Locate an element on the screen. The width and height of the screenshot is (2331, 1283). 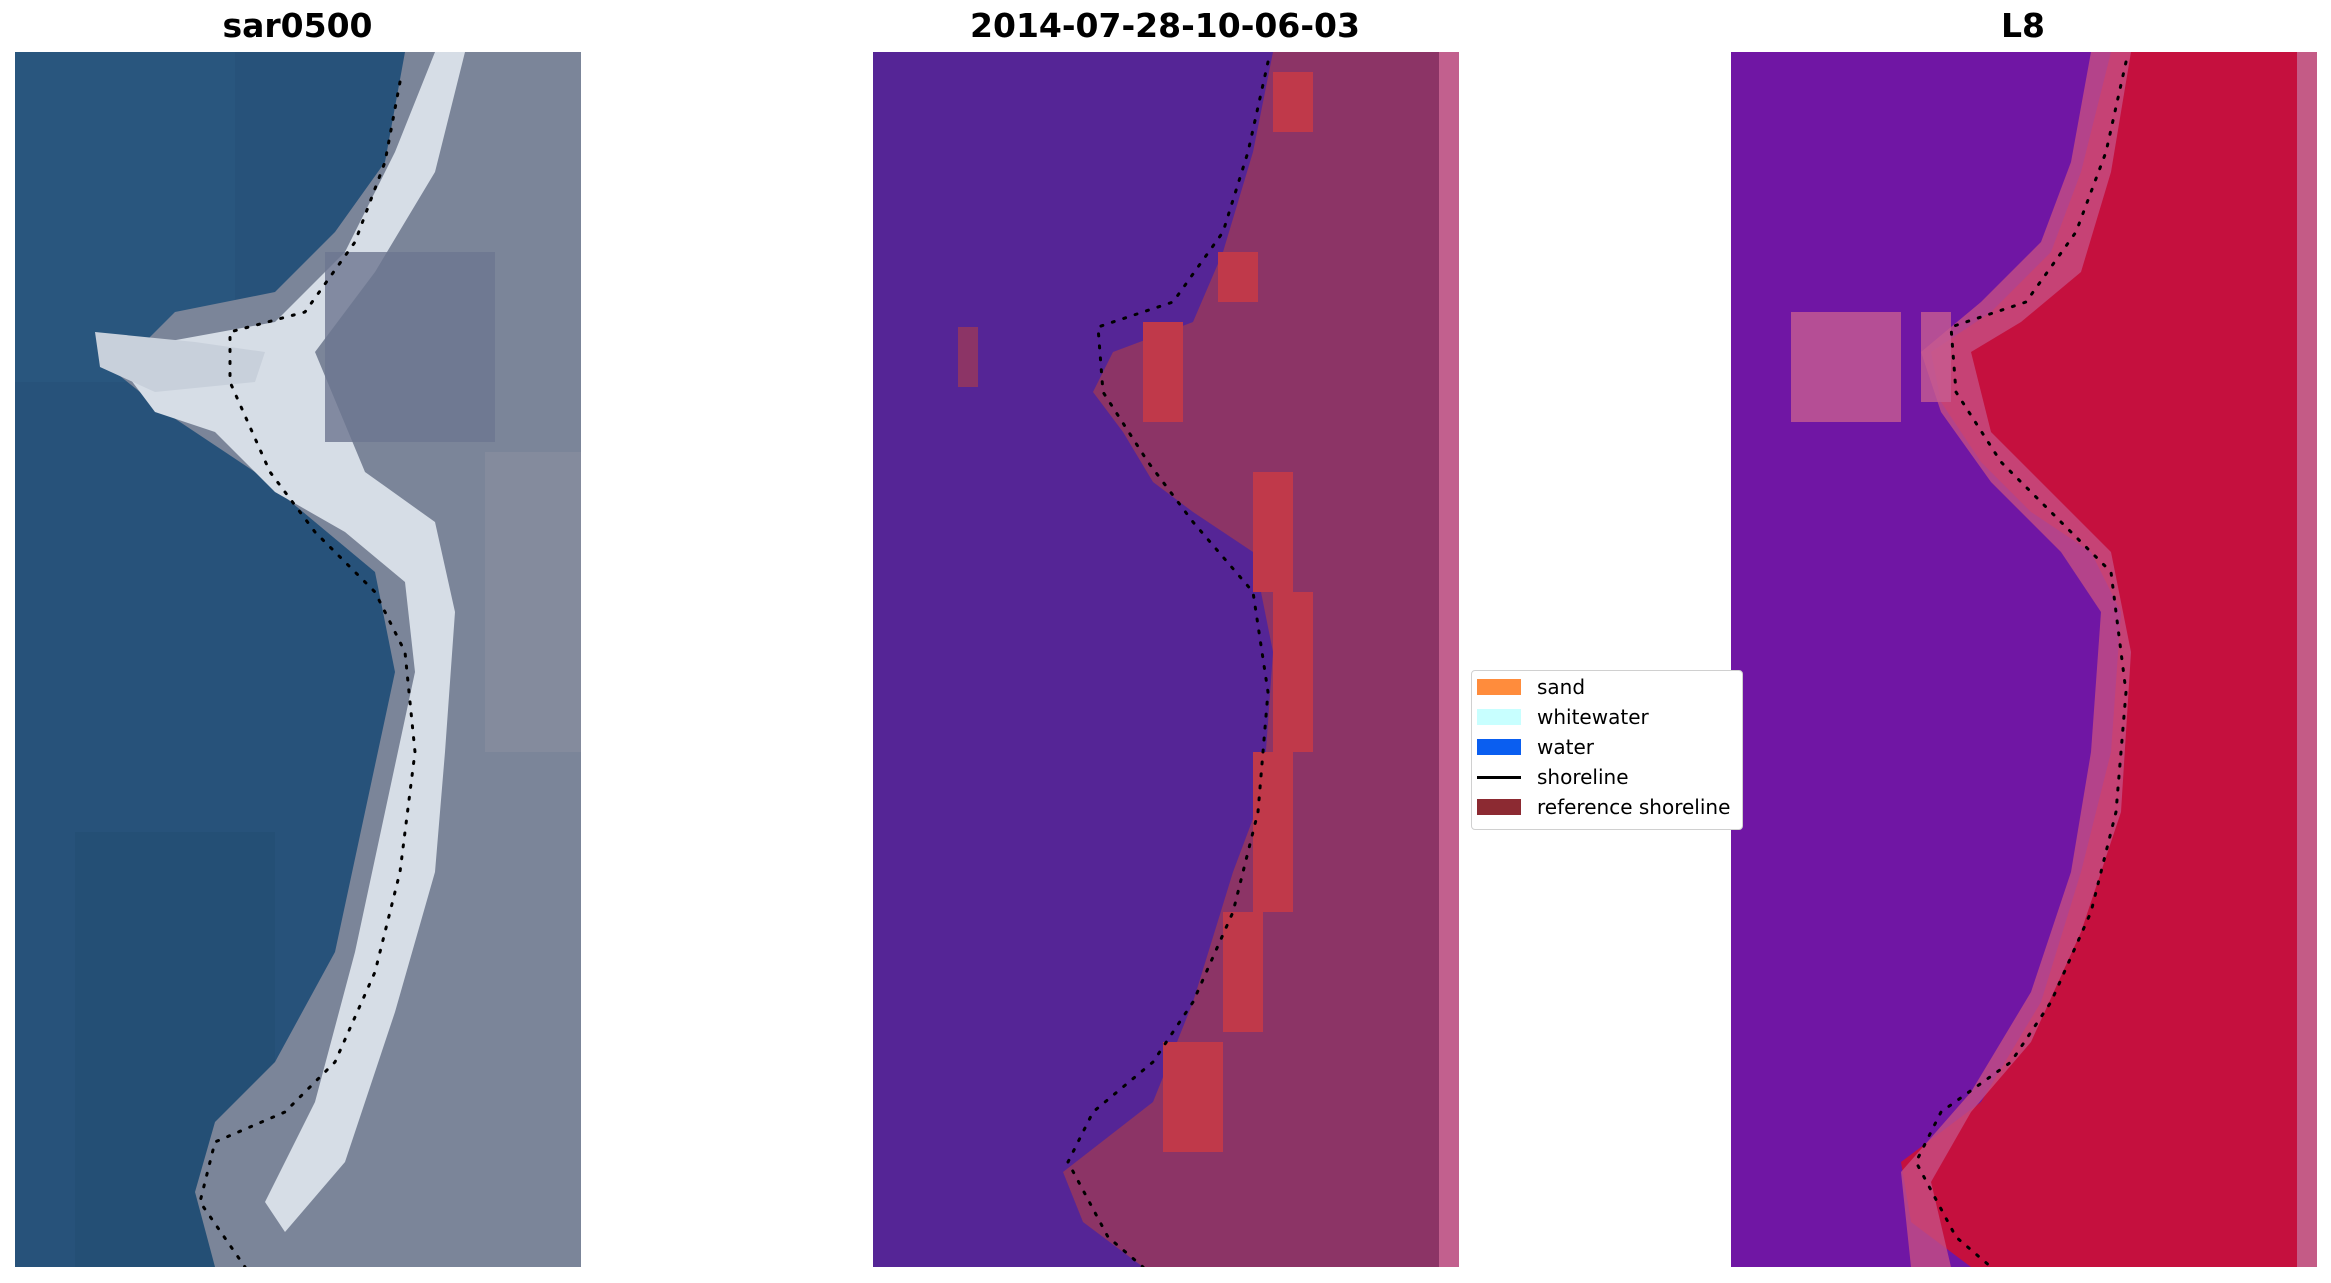
legend-item-shoreline: shoreline is located at coordinates (1550, 777).